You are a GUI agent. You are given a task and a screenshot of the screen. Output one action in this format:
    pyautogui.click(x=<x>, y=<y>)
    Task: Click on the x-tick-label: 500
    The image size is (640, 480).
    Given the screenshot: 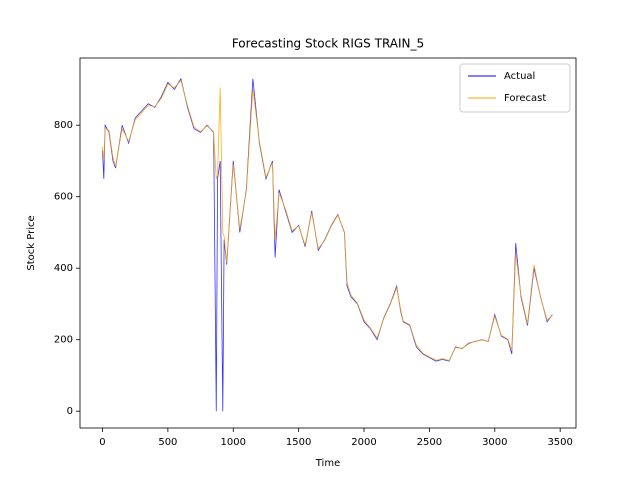 What is the action you would take?
    pyautogui.click(x=167, y=442)
    